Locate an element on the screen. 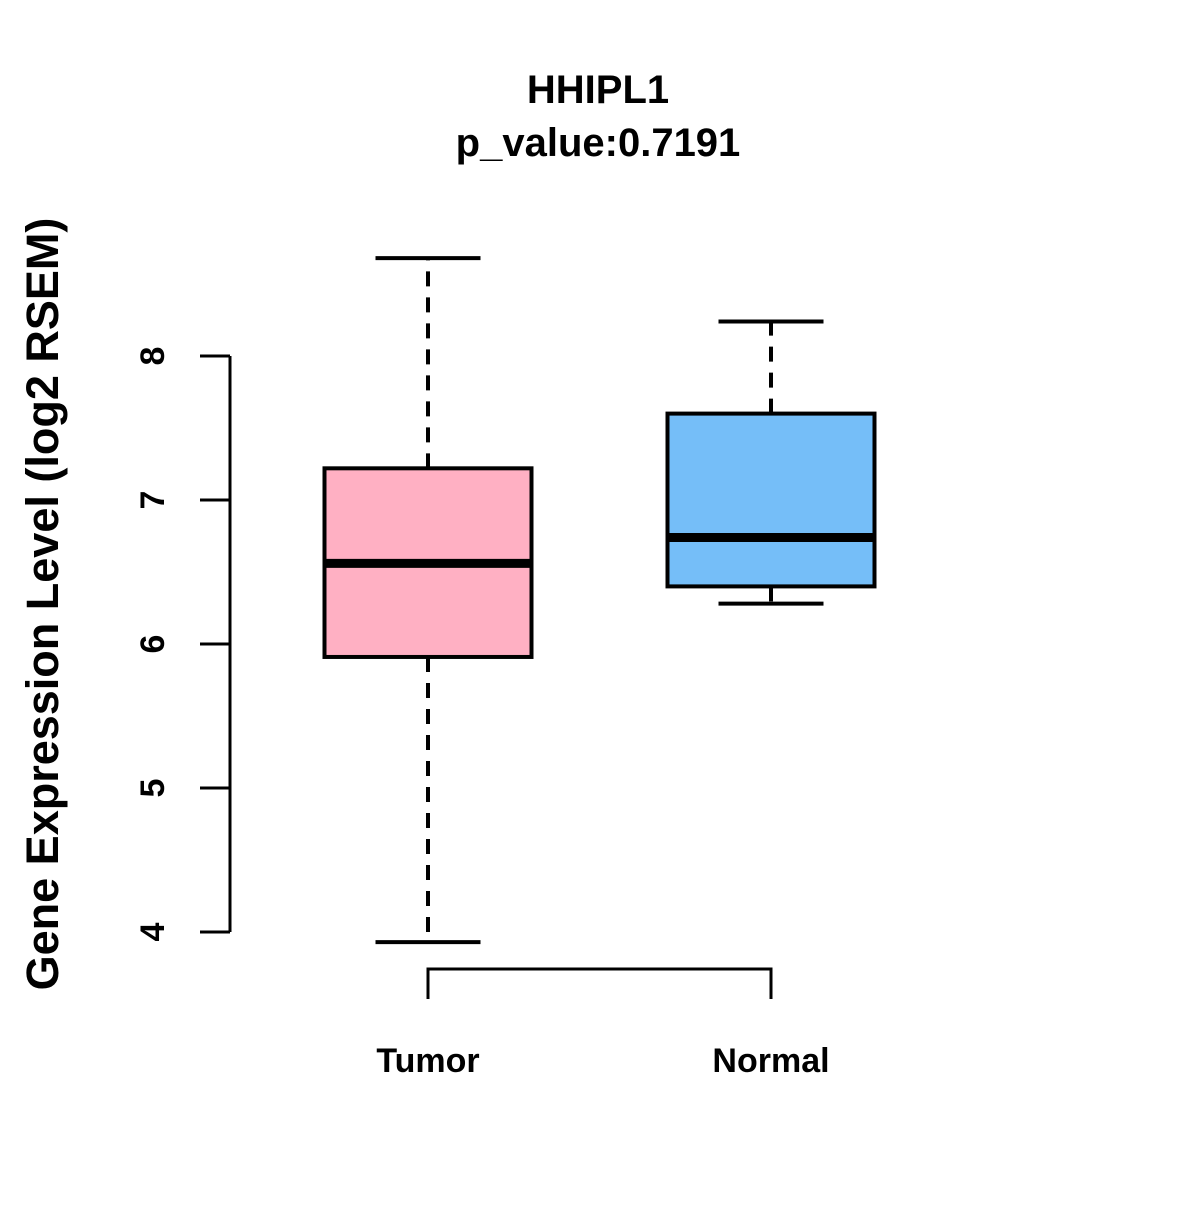  y-tick-label: 5 is located at coordinates (153, 788).